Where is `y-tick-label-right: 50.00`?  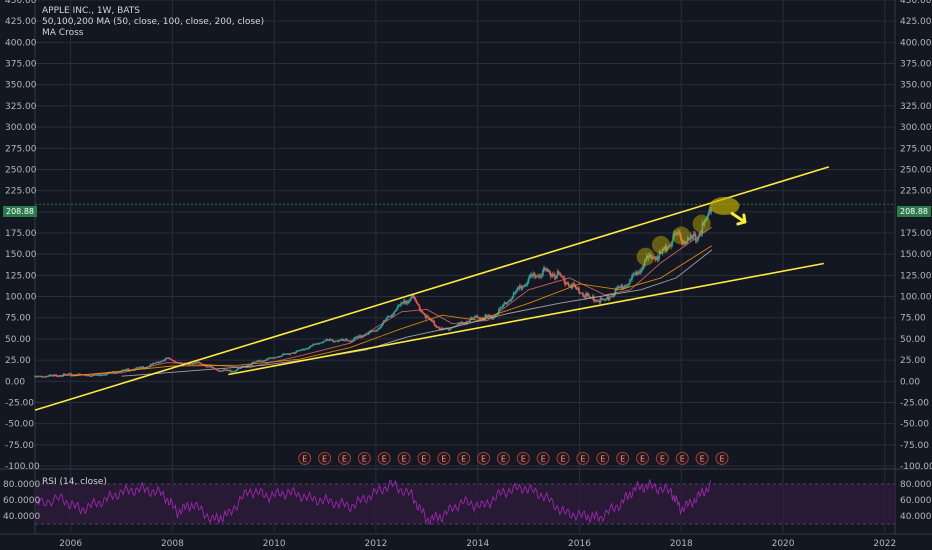 y-tick-label-right: 50.00 is located at coordinates (913, 340).